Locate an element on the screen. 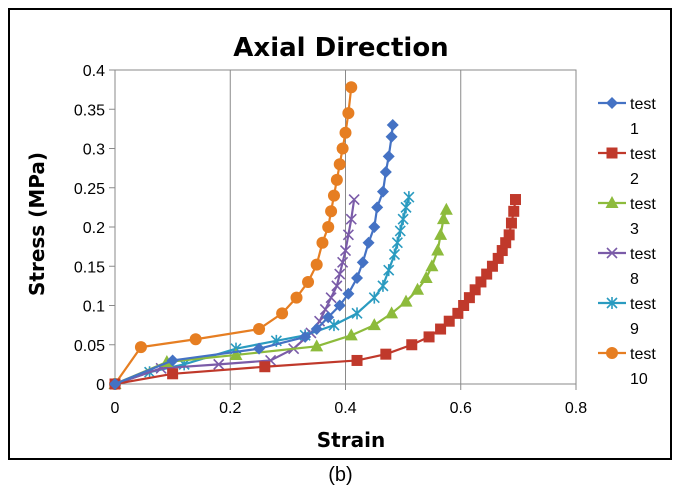  legend-label: test 2 is located at coordinates (643, 167).